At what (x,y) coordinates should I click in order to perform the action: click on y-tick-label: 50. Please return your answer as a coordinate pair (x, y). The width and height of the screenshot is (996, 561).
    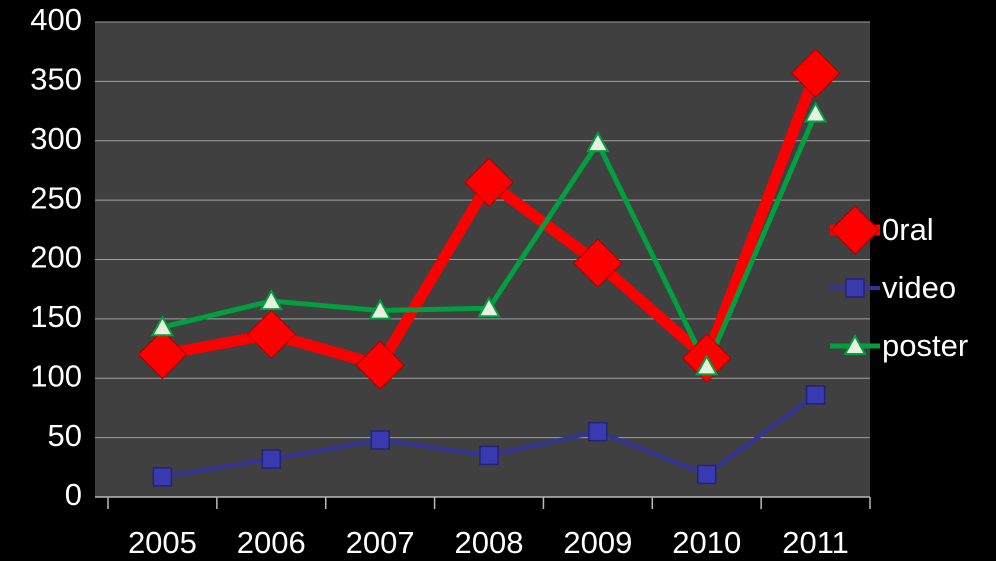
    Looking at the image, I should click on (65, 435).